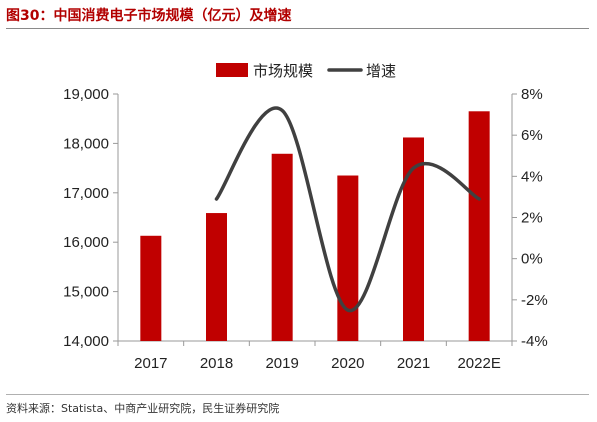 The width and height of the screenshot is (597, 422). Describe the element at coordinates (283, 71) in the screenshot. I see `legend-label-market-size: 市场规模` at that location.